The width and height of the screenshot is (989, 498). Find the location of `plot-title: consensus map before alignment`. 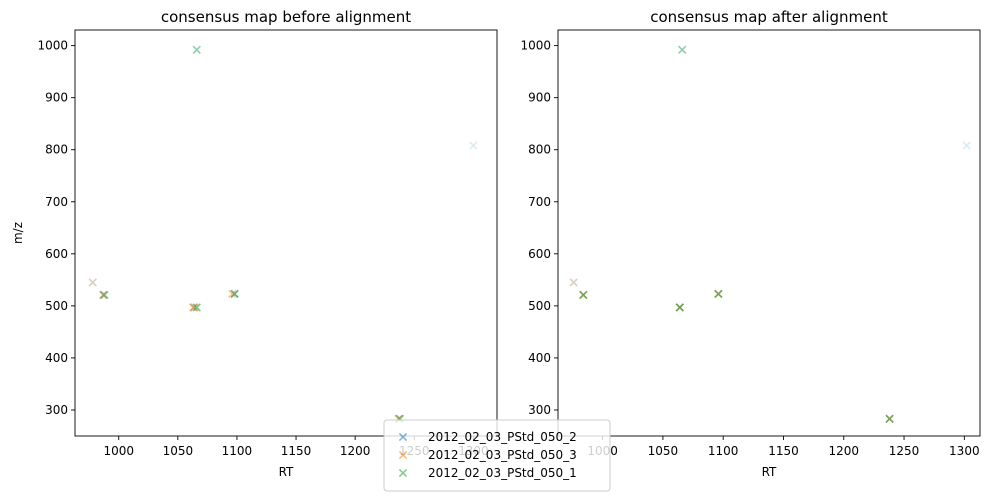

plot-title: consensus map before alignment is located at coordinates (286, 17).